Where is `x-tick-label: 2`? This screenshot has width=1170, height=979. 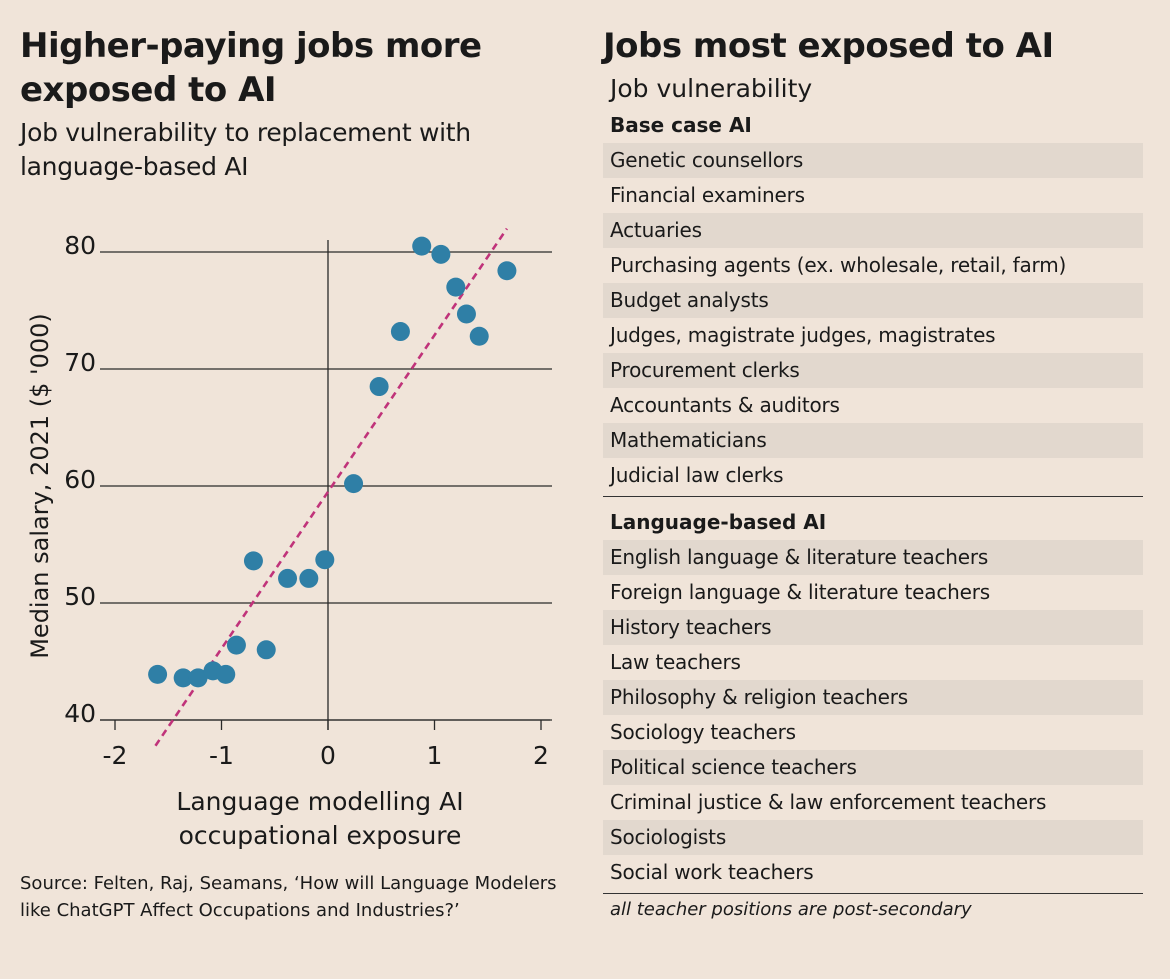
x-tick-label: 2 is located at coordinates (541, 755).